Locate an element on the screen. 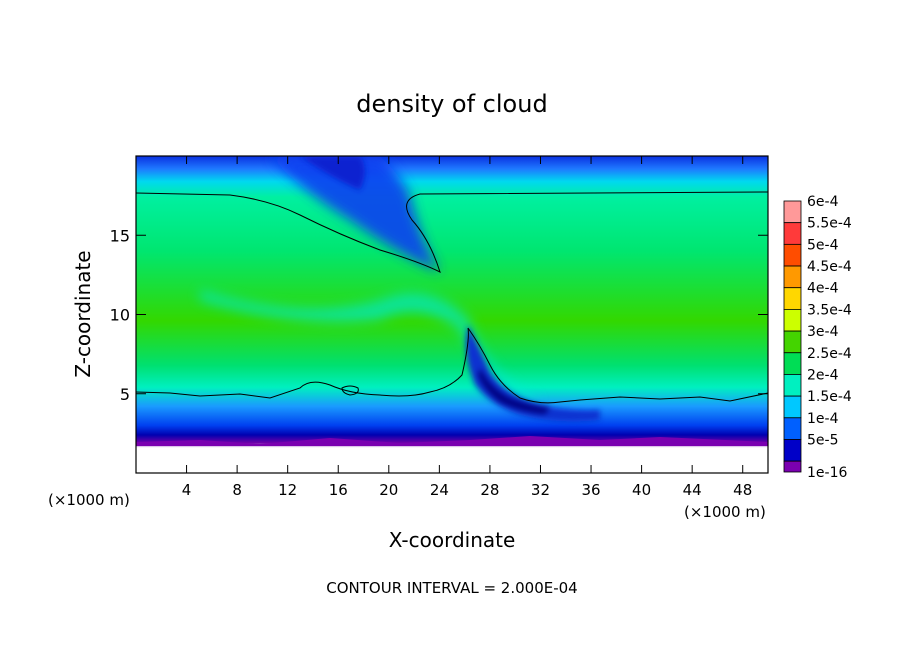 The width and height of the screenshot is (904, 654). colorbar-label: 5e-5 is located at coordinates (822, 440).